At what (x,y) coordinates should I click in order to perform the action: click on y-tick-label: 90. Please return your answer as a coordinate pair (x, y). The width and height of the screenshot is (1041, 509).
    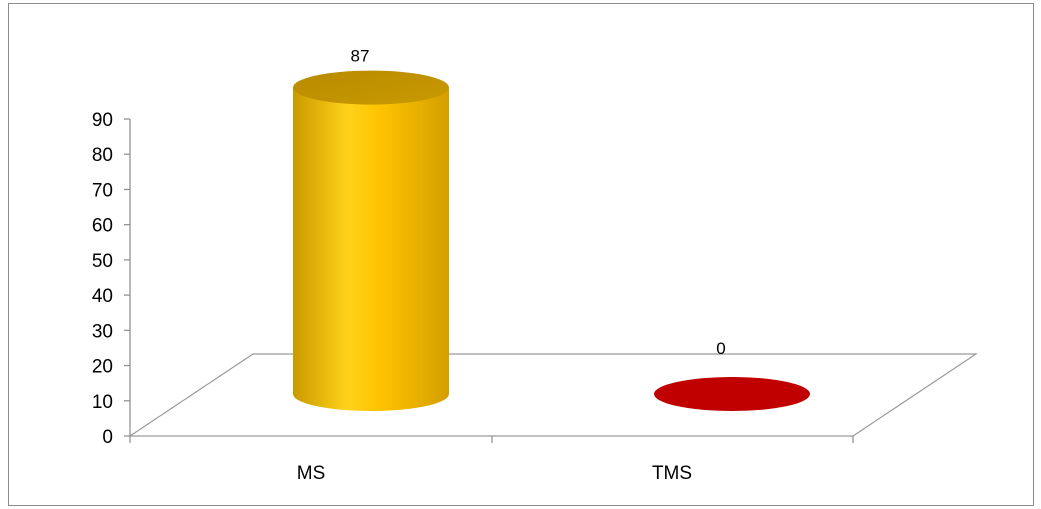
    Looking at the image, I should click on (102, 120).